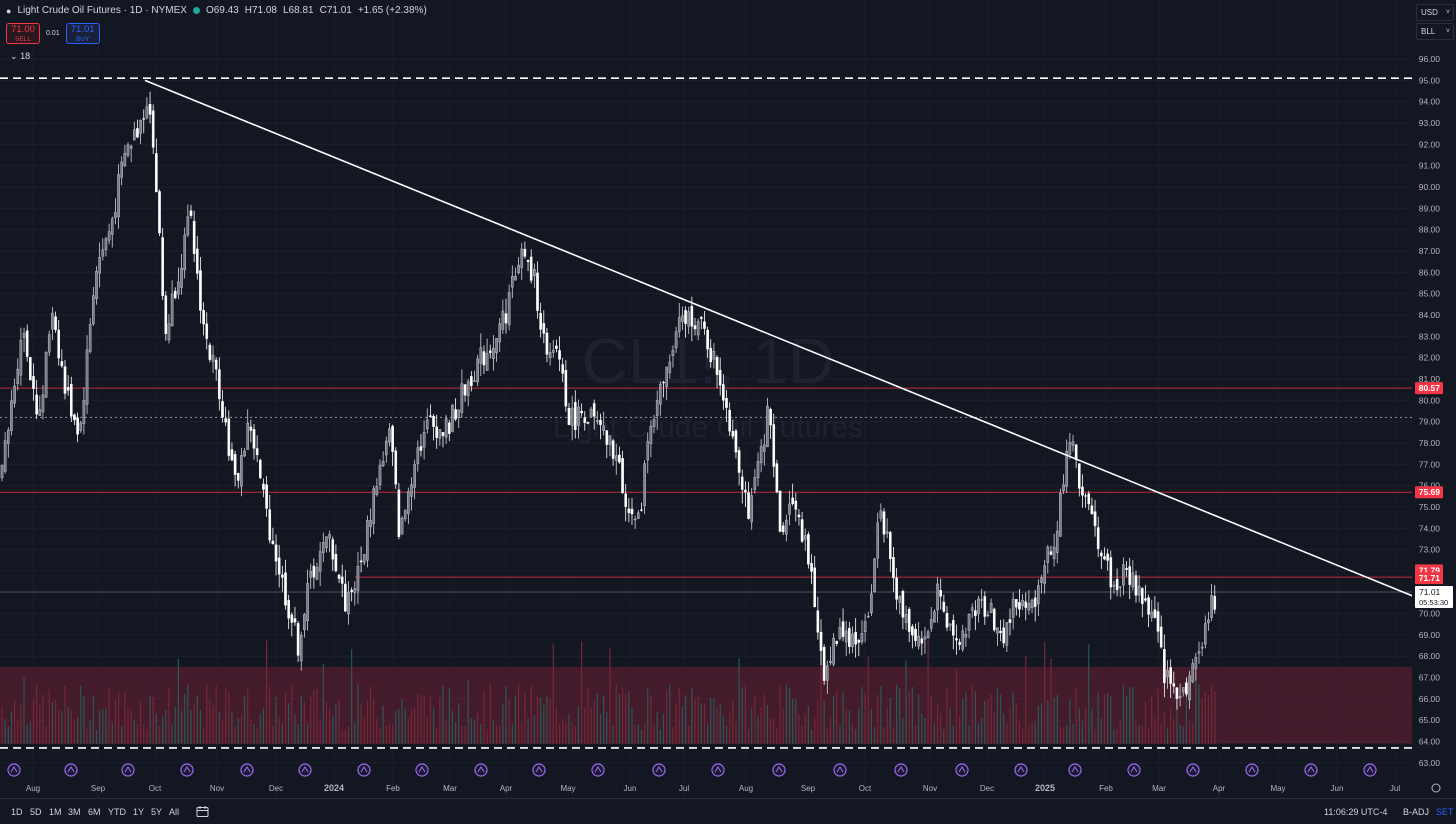  I want to click on price-tick-label: 91.00, so click(1430, 166).